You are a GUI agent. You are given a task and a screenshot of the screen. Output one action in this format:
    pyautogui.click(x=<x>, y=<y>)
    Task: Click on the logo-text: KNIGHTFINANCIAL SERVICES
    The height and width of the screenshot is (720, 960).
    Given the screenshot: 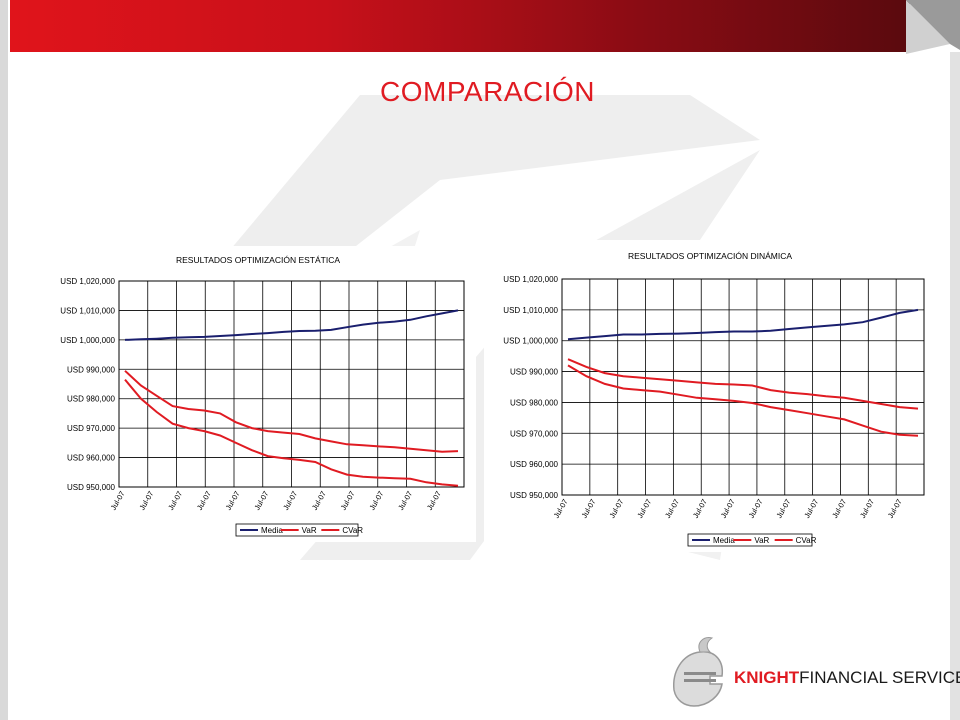 What is the action you would take?
    pyautogui.click(x=847, y=678)
    